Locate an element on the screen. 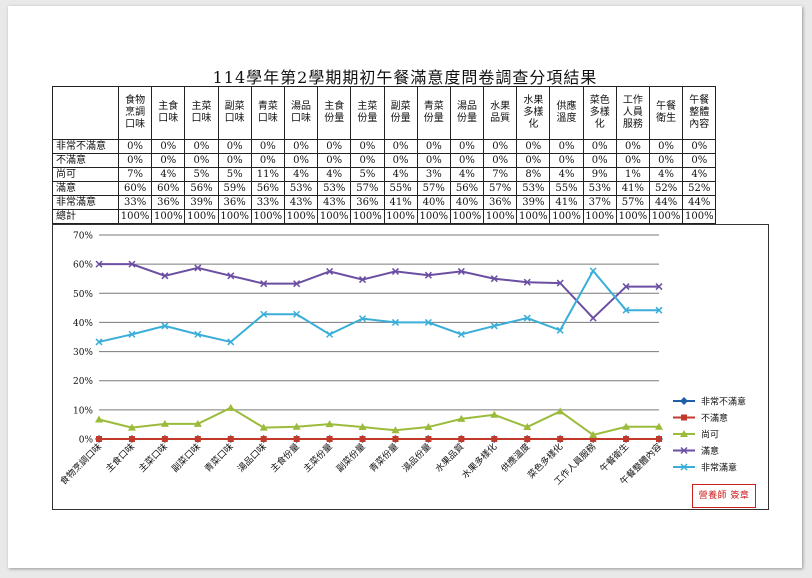 The width and height of the screenshot is (812, 578). column-header-label: 副菜份量 is located at coordinates (400, 112).